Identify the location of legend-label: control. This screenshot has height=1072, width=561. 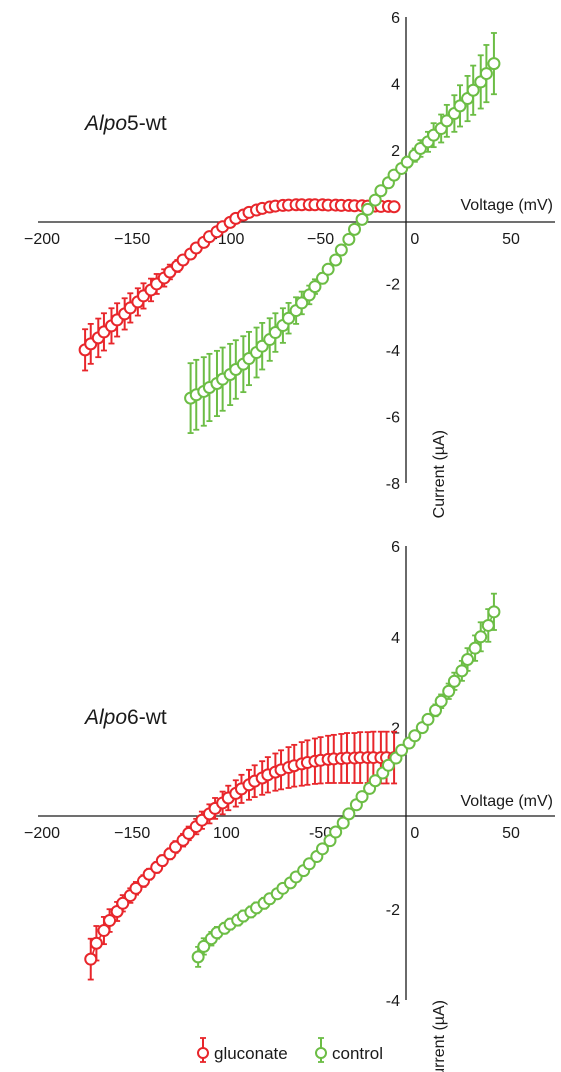
(357, 1053).